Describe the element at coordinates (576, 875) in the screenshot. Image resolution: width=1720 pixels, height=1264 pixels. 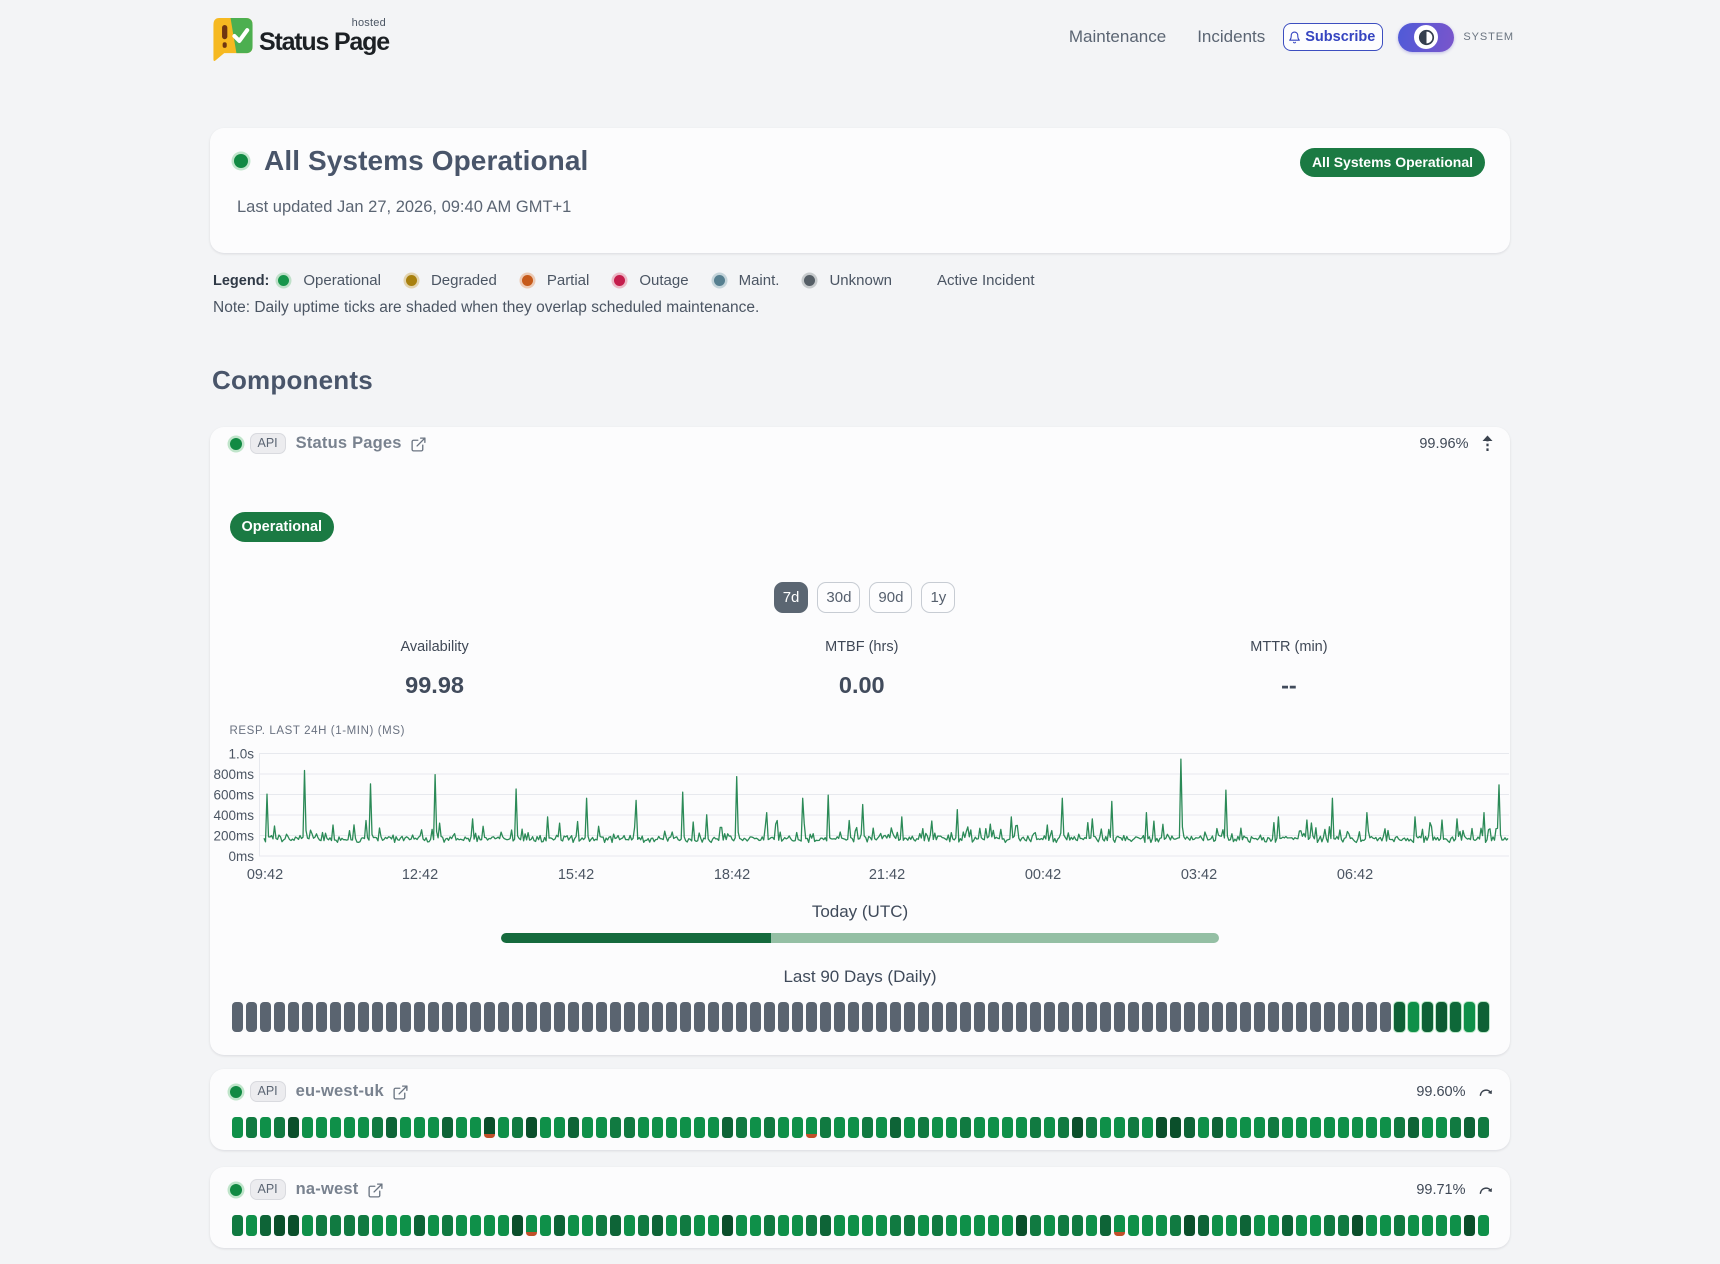
I see `svg-text: 15:42` at that location.